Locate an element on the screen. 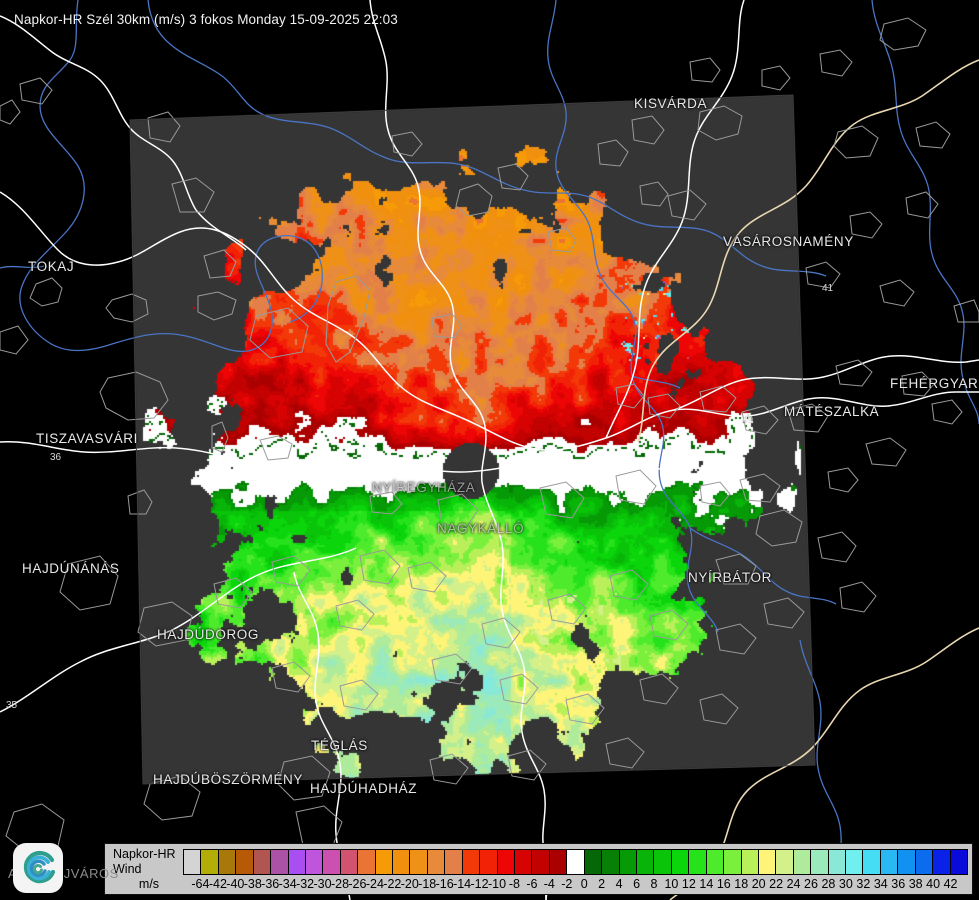  legend-tick: -16 is located at coordinates (444, 884).